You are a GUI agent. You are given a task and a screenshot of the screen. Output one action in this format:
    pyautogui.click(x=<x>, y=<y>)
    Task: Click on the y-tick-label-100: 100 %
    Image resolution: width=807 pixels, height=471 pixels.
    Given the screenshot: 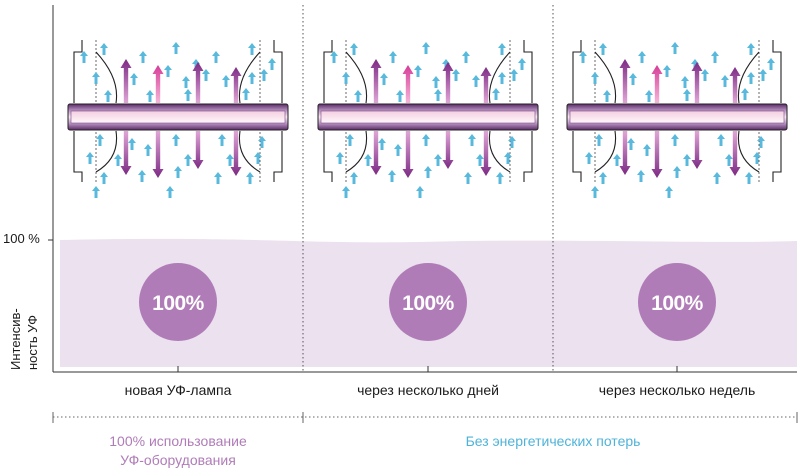 What is the action you would take?
    pyautogui.click(x=21, y=238)
    